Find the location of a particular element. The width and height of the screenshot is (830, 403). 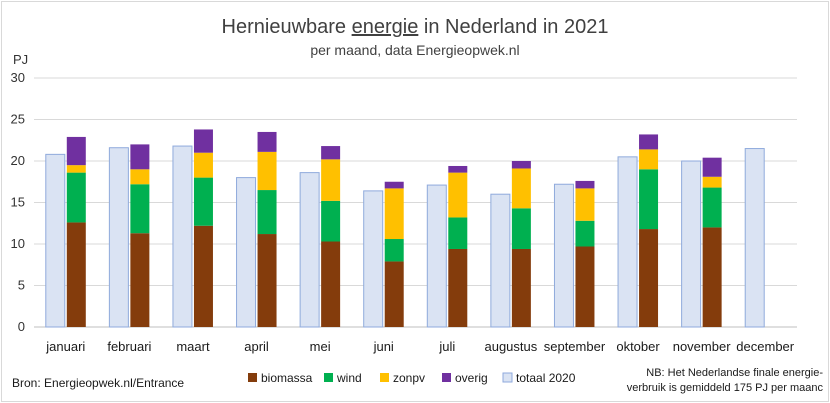

x-label-oktober: oktober is located at coordinates (638, 346).